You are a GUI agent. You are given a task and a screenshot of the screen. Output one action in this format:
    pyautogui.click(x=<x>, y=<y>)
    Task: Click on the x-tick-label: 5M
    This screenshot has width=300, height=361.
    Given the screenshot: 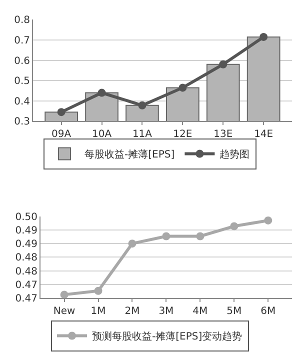 What is the action you would take?
    pyautogui.click(x=234, y=311)
    